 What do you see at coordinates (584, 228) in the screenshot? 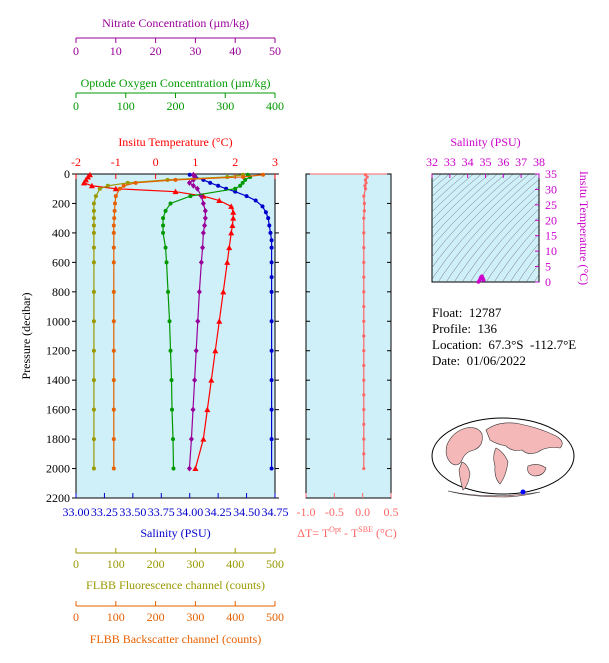
I see `ts-temperature-axis-label: Insitu Temperature (°C)` at bounding box center [584, 228].